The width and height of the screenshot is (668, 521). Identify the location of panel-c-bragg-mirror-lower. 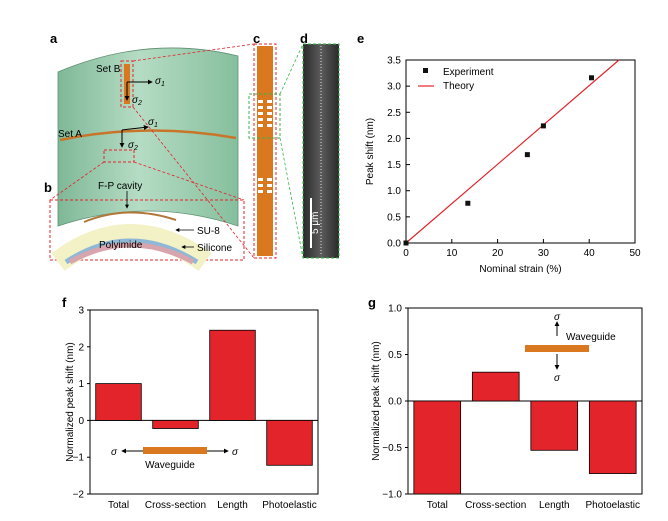
(265, 185).